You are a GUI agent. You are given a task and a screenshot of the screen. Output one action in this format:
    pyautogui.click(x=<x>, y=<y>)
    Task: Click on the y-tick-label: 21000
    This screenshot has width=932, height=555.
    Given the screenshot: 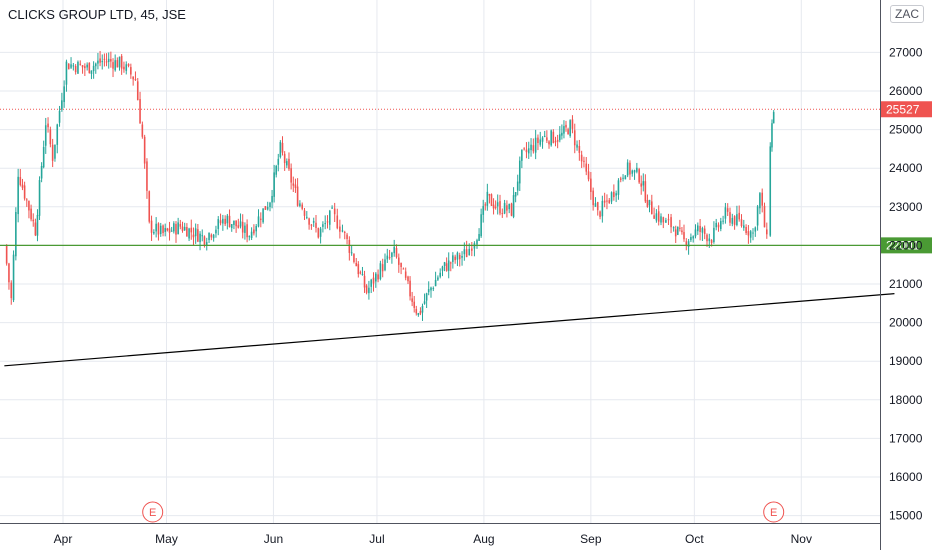 What is the action you would take?
    pyautogui.click(x=906, y=284)
    